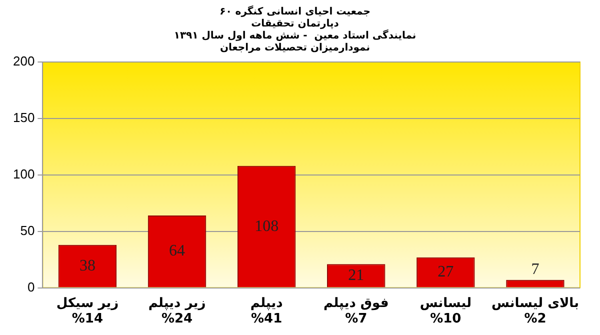 This screenshot has height=335, width=600. What do you see at coordinates (295, 29) in the screenshot?
I see `chart-title: جمعیت احیای انسانی کنگره ۶۰ دپارتمان تحقیقات نمایندگی استاد معین - شش ماهه اول سال ۱۳۹۱ نمودارمیزان تحصیلات مراجعان` at bounding box center [295, 29].